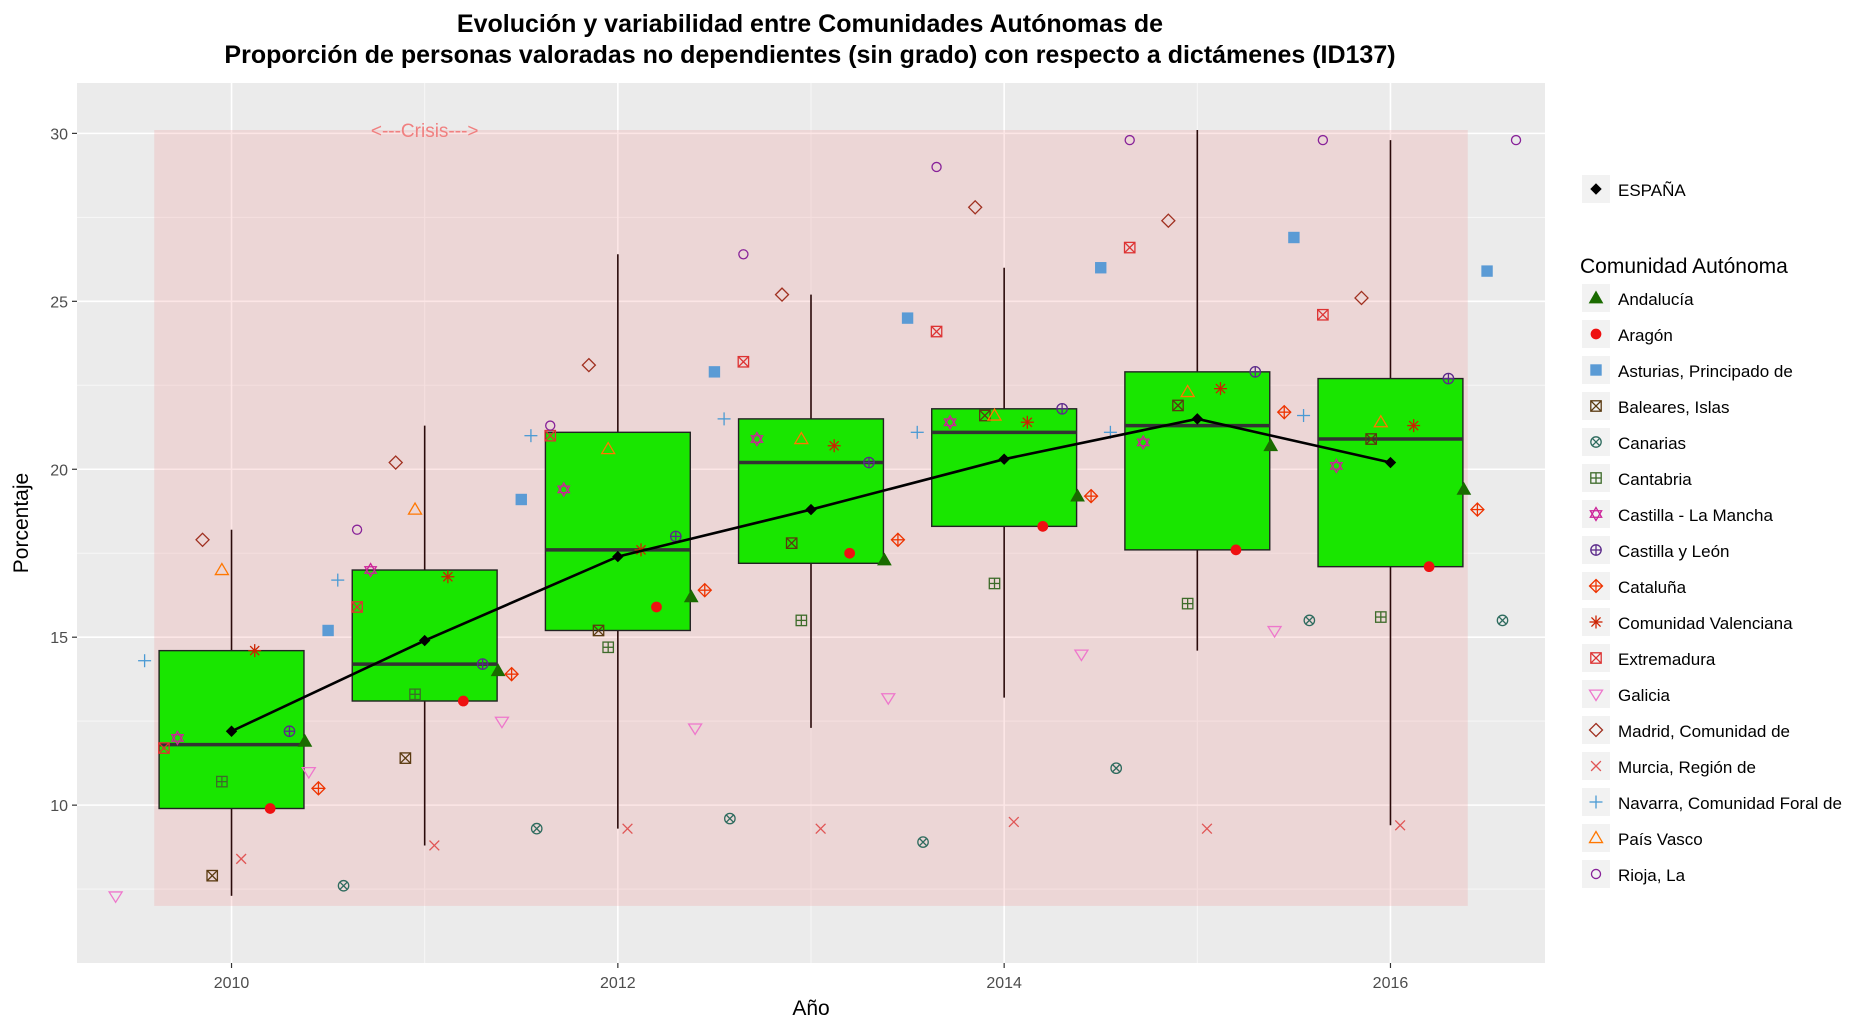 The width and height of the screenshot is (1870, 1022). Describe the element at coordinates (1304, 416) in the screenshot. I see `point-navarra-comunidad-foral-de-2016` at that location.